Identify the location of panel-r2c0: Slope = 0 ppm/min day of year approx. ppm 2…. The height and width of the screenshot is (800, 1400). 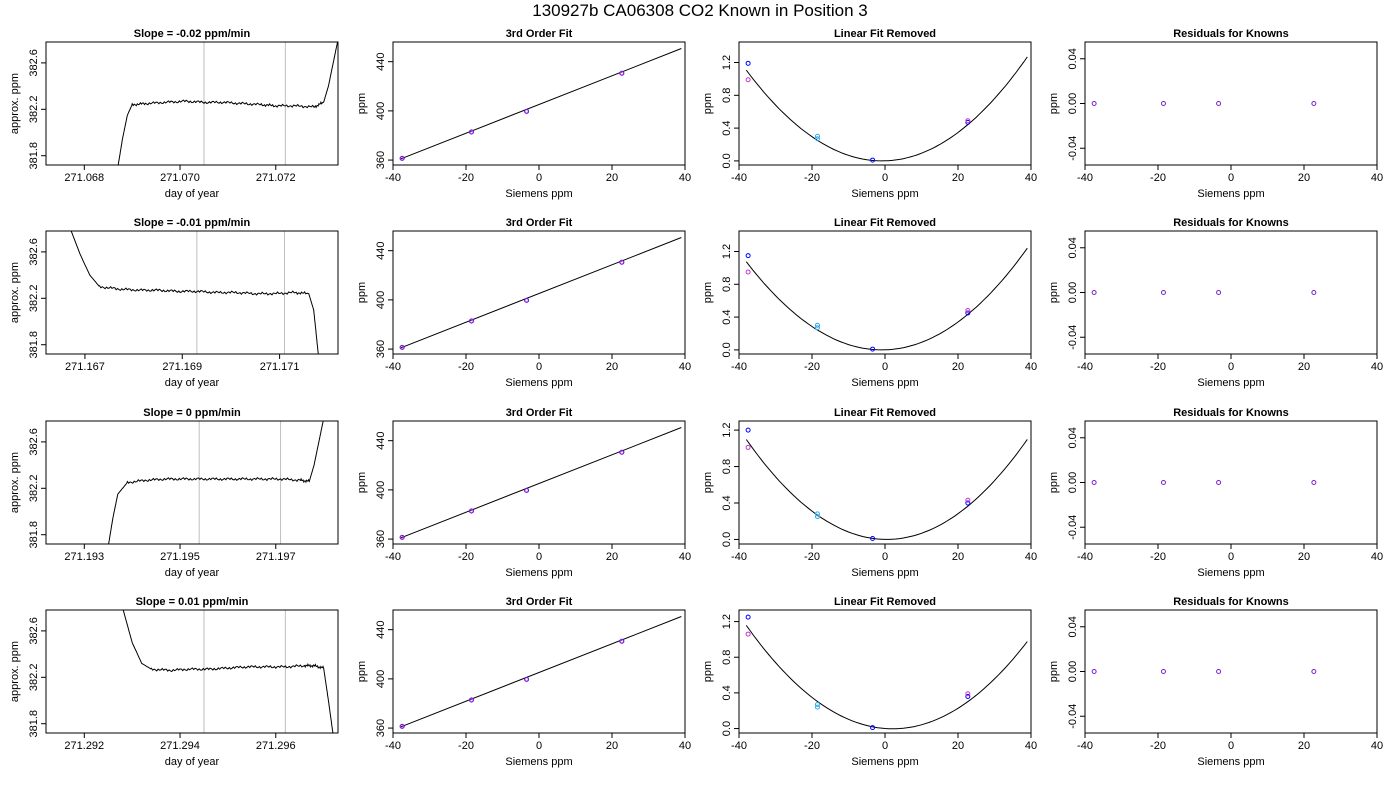
(174, 493).